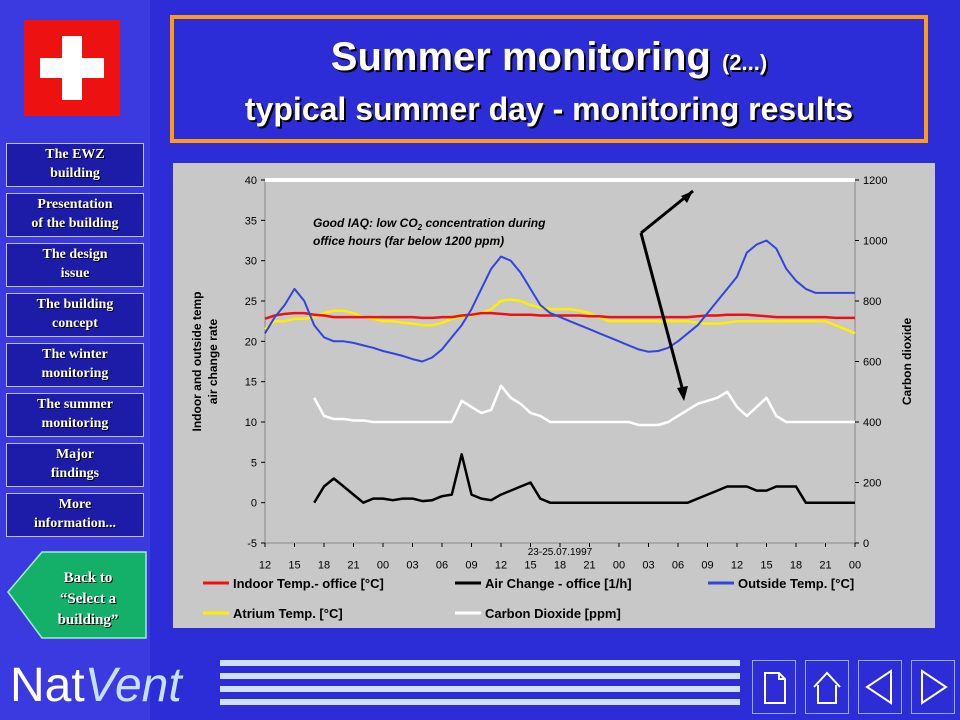  Describe the element at coordinates (205, 362) in the screenshot. I see `y-axis-label: Indoor and outside temp air change rate` at that location.